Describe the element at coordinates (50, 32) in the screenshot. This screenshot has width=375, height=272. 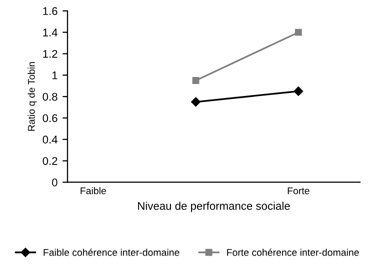
I see `y-tick-label: 1.4` at that location.